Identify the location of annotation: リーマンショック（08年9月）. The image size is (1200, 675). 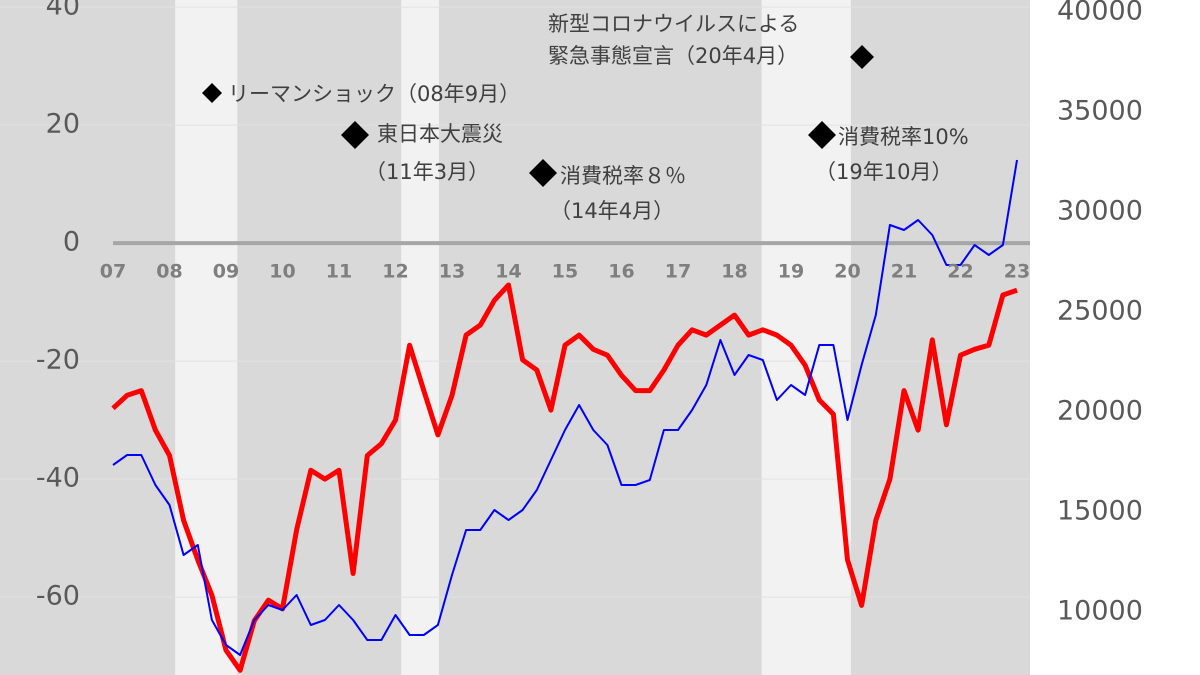
(374, 94).